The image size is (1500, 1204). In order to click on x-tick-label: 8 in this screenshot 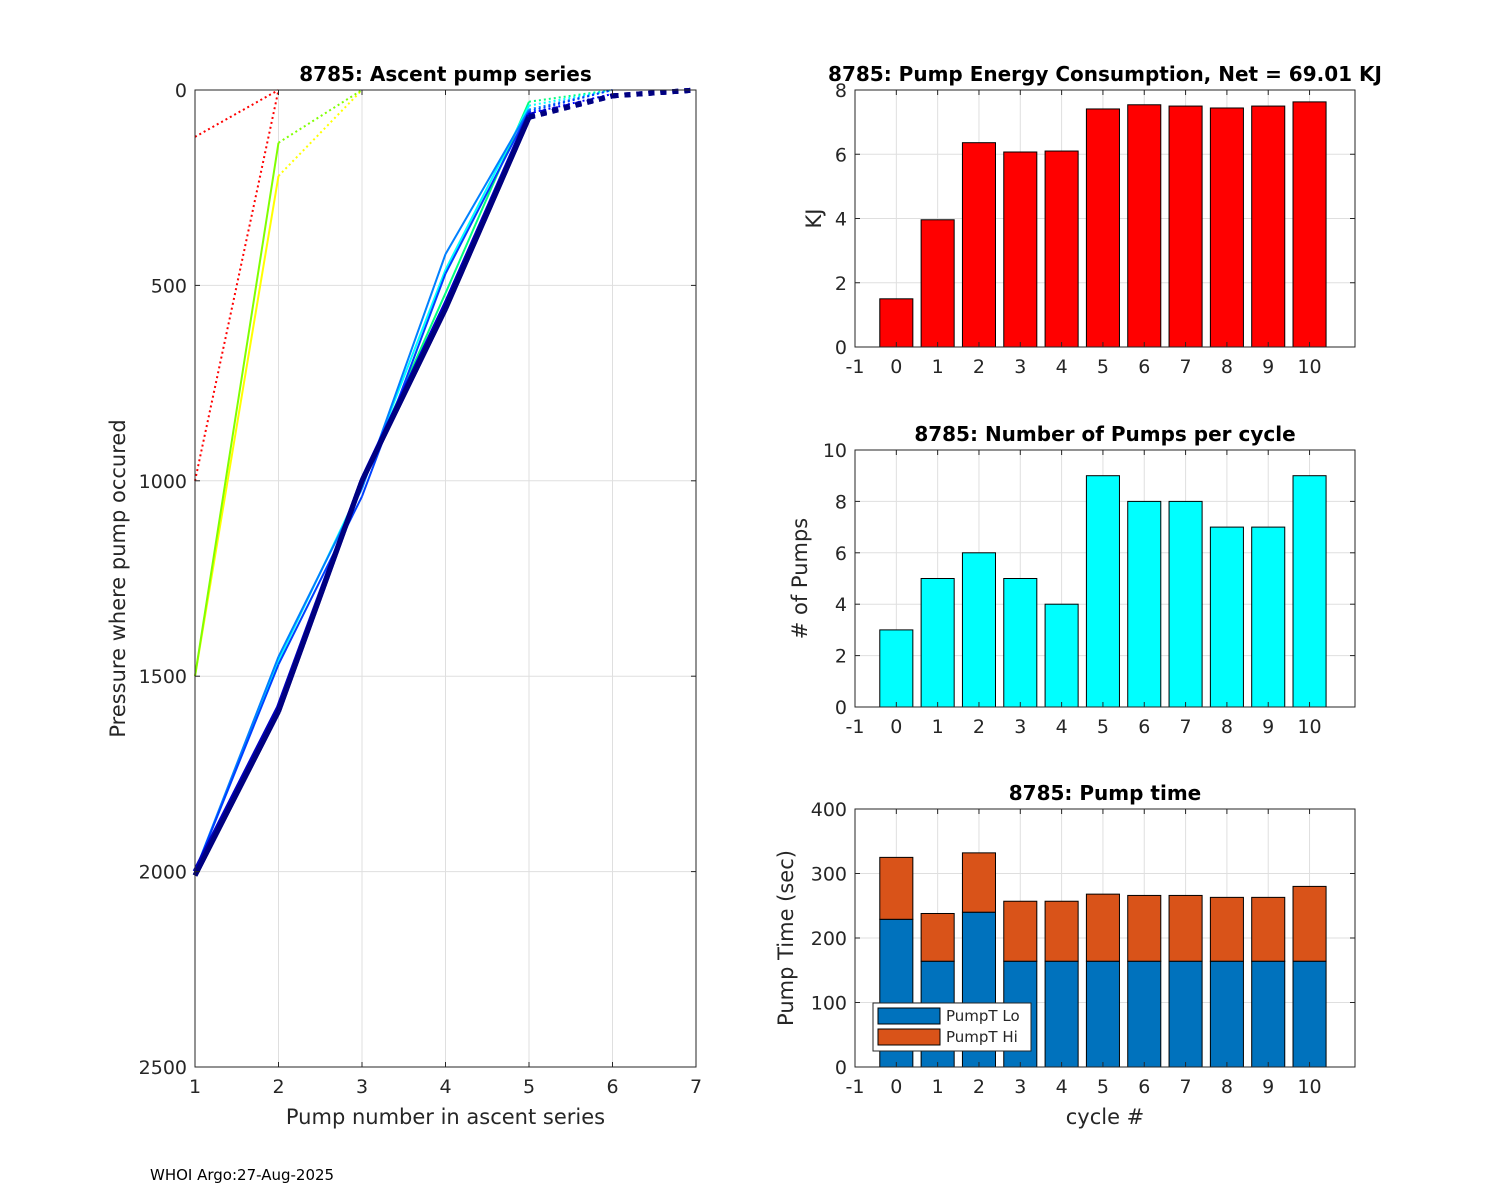, I will do `click(1227, 367)`.